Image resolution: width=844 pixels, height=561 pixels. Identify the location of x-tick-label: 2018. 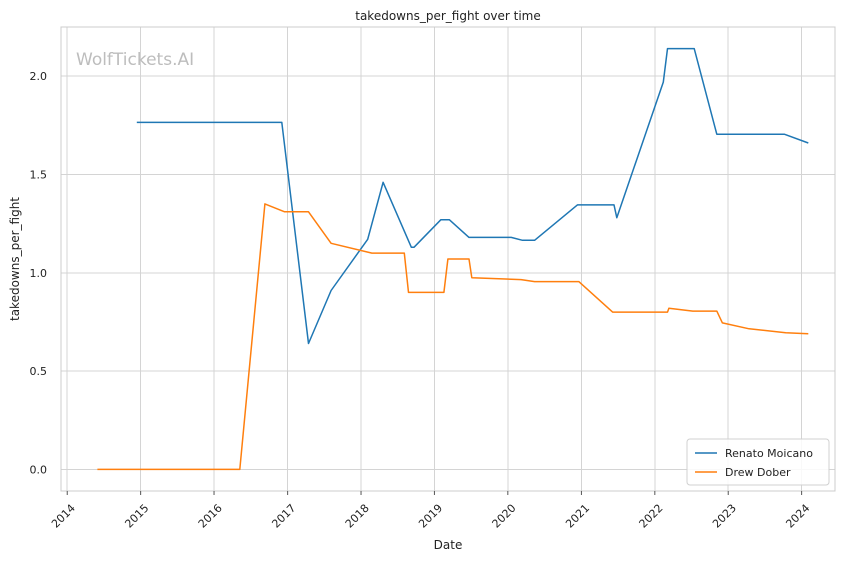
(357, 516).